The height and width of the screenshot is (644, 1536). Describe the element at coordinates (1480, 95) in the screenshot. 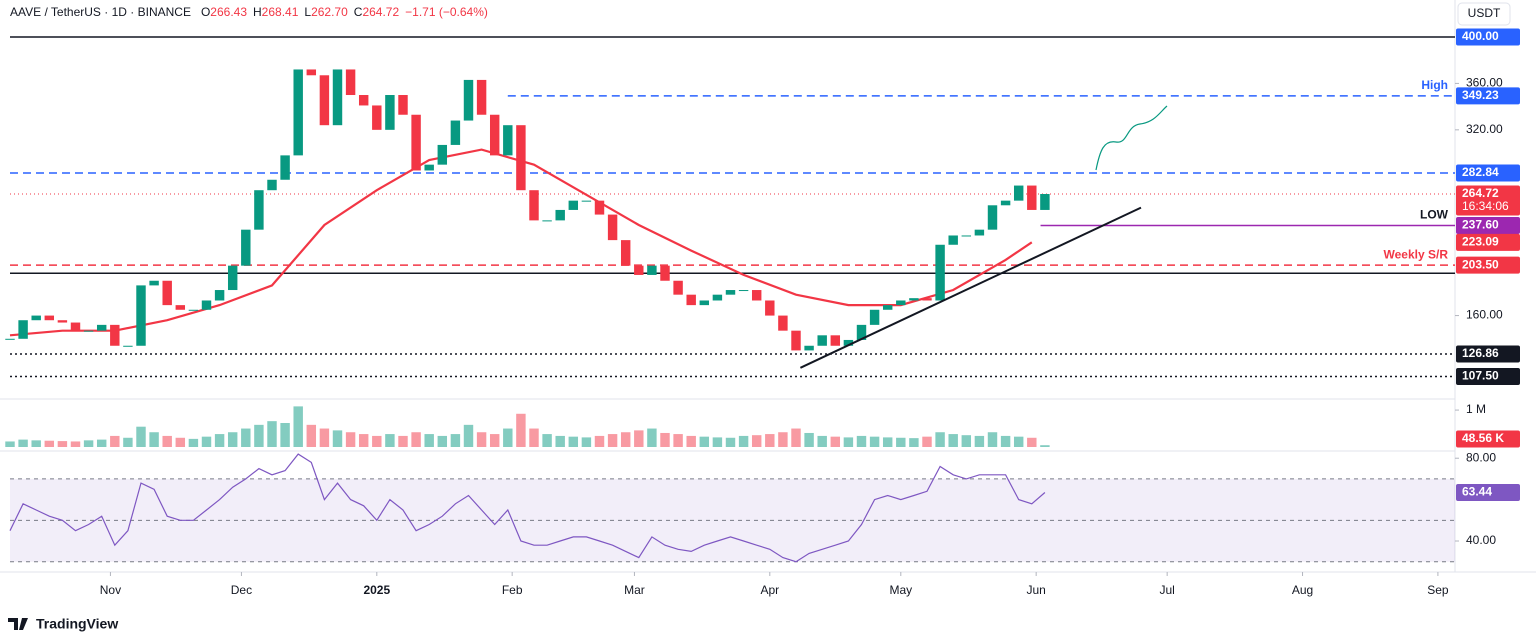

I see `price-tag-label: 349.23` at that location.